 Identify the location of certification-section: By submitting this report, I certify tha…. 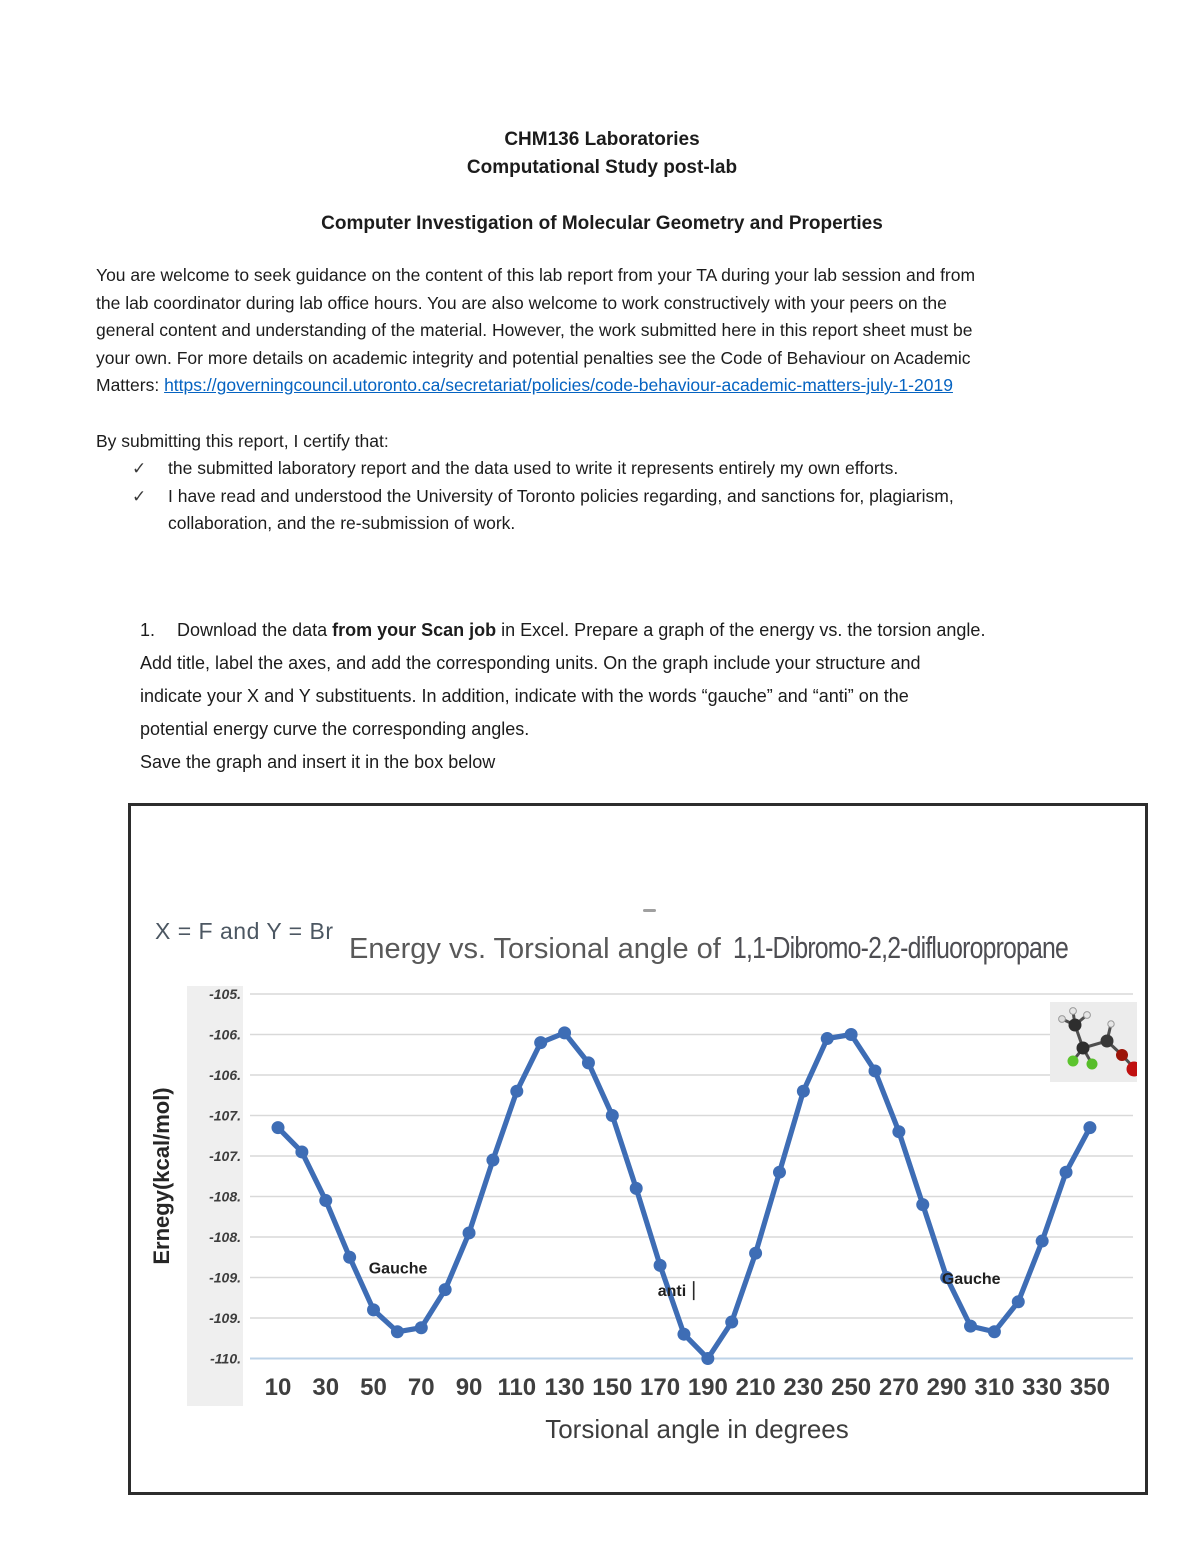
(602, 483).